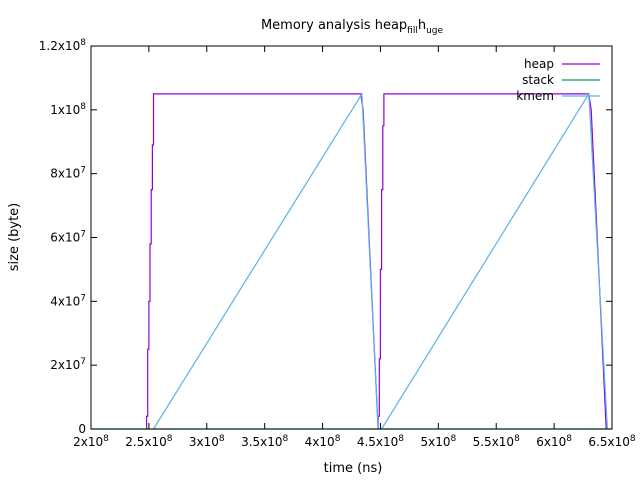  What do you see at coordinates (535, 96) in the screenshot?
I see `legend-label-kmem: kmem` at bounding box center [535, 96].